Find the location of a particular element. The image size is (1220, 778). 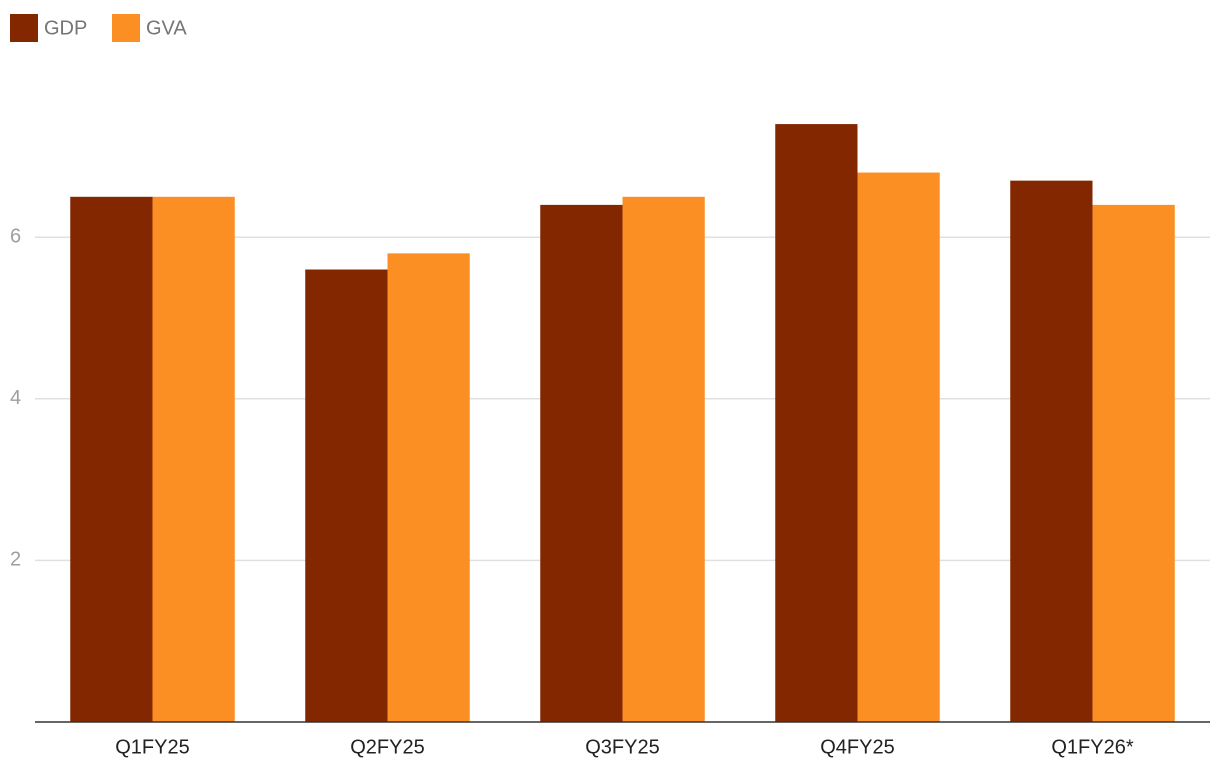

x-tick-label: Q4FY25 is located at coordinates (857, 747).